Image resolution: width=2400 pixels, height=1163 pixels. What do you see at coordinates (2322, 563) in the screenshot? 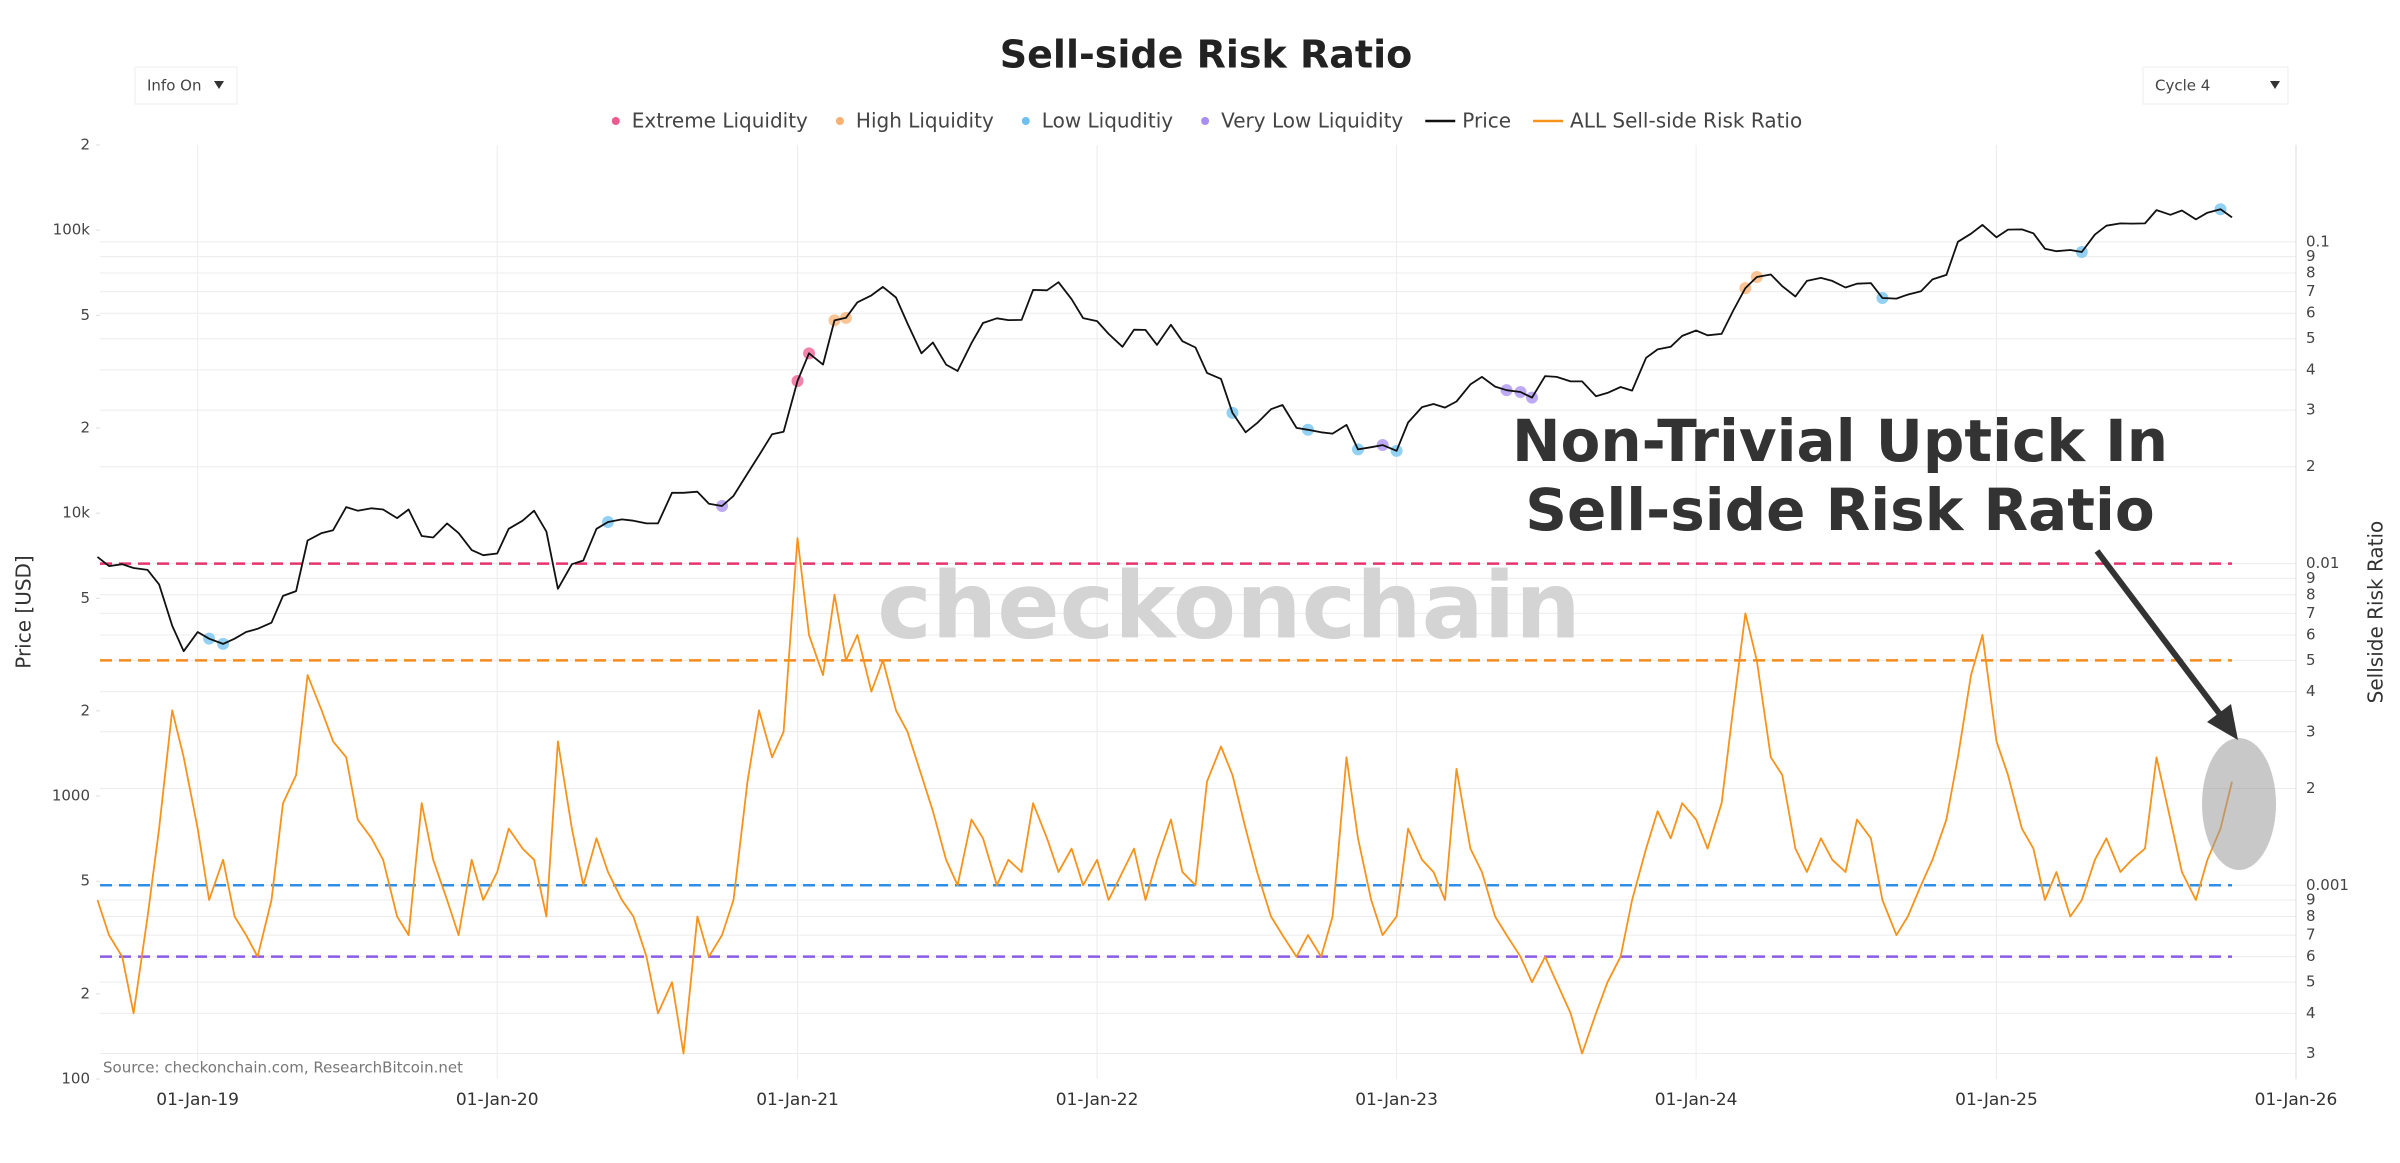
I see `y2-tick-label: 0.01` at bounding box center [2322, 563].